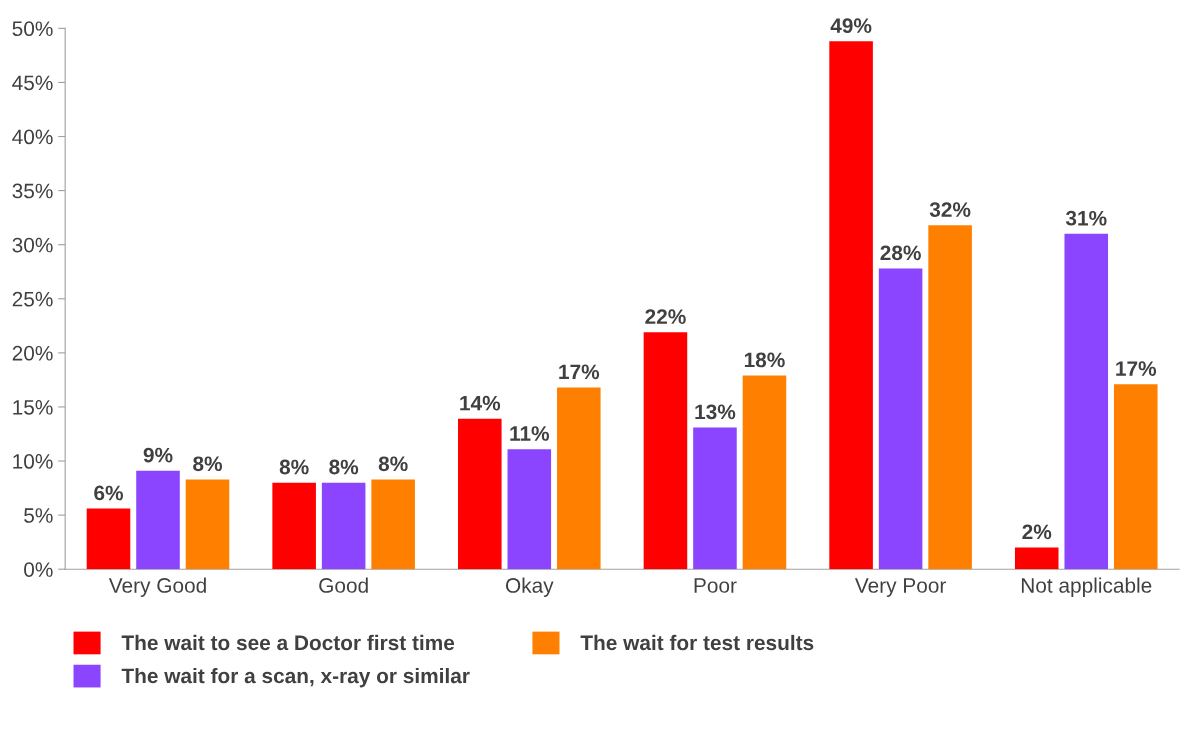 This screenshot has height=746, width=1185. I want to click on x-tick-label: Okay, so click(529, 587).